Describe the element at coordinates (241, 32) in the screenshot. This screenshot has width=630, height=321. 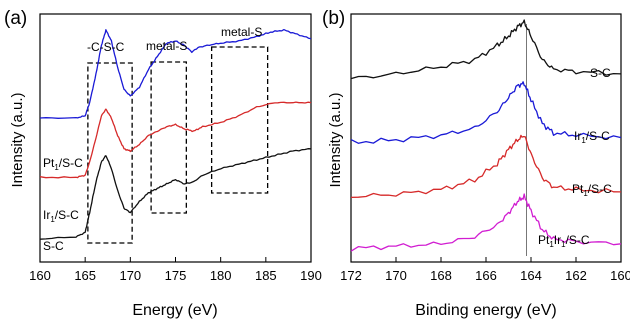
I see `panel-a-annotation-metal-s-2: metal-S` at that location.